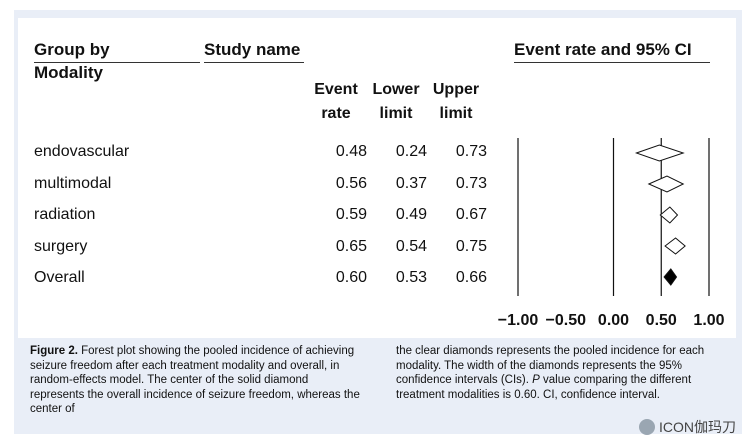 The width and height of the screenshot is (754, 447). What do you see at coordinates (252, 49) in the screenshot?
I see `header-study: Study name` at bounding box center [252, 49].